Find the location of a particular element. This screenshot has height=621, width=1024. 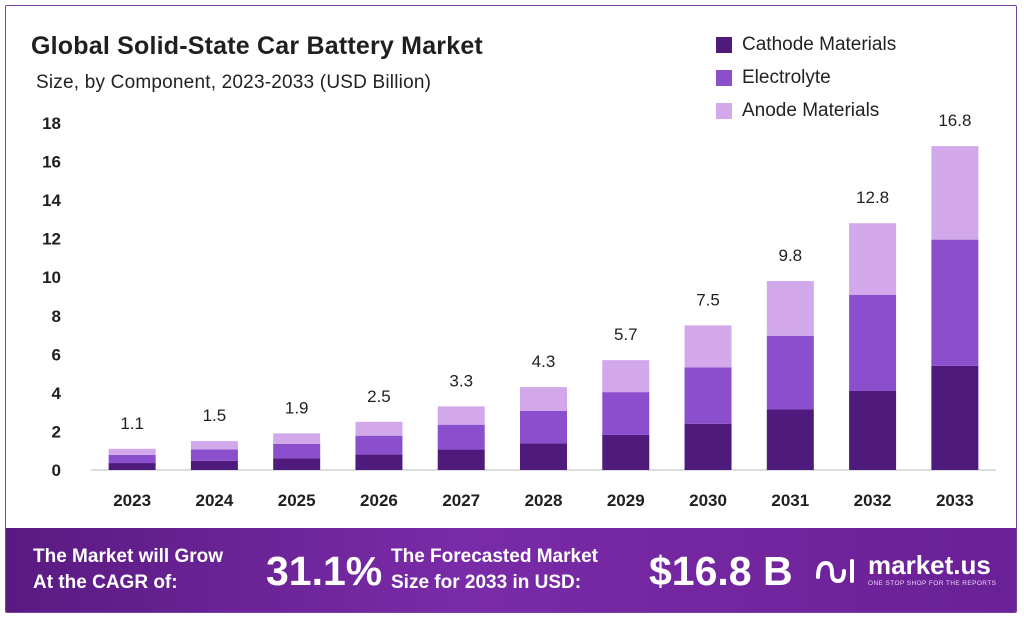

bar-segment-anode-2024 is located at coordinates (214, 445).